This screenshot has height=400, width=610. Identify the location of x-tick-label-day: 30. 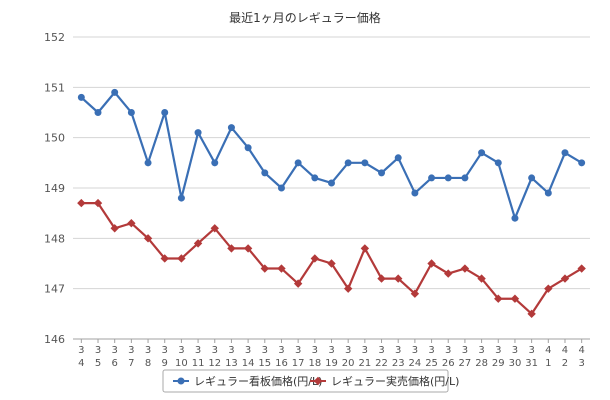
(515, 363).